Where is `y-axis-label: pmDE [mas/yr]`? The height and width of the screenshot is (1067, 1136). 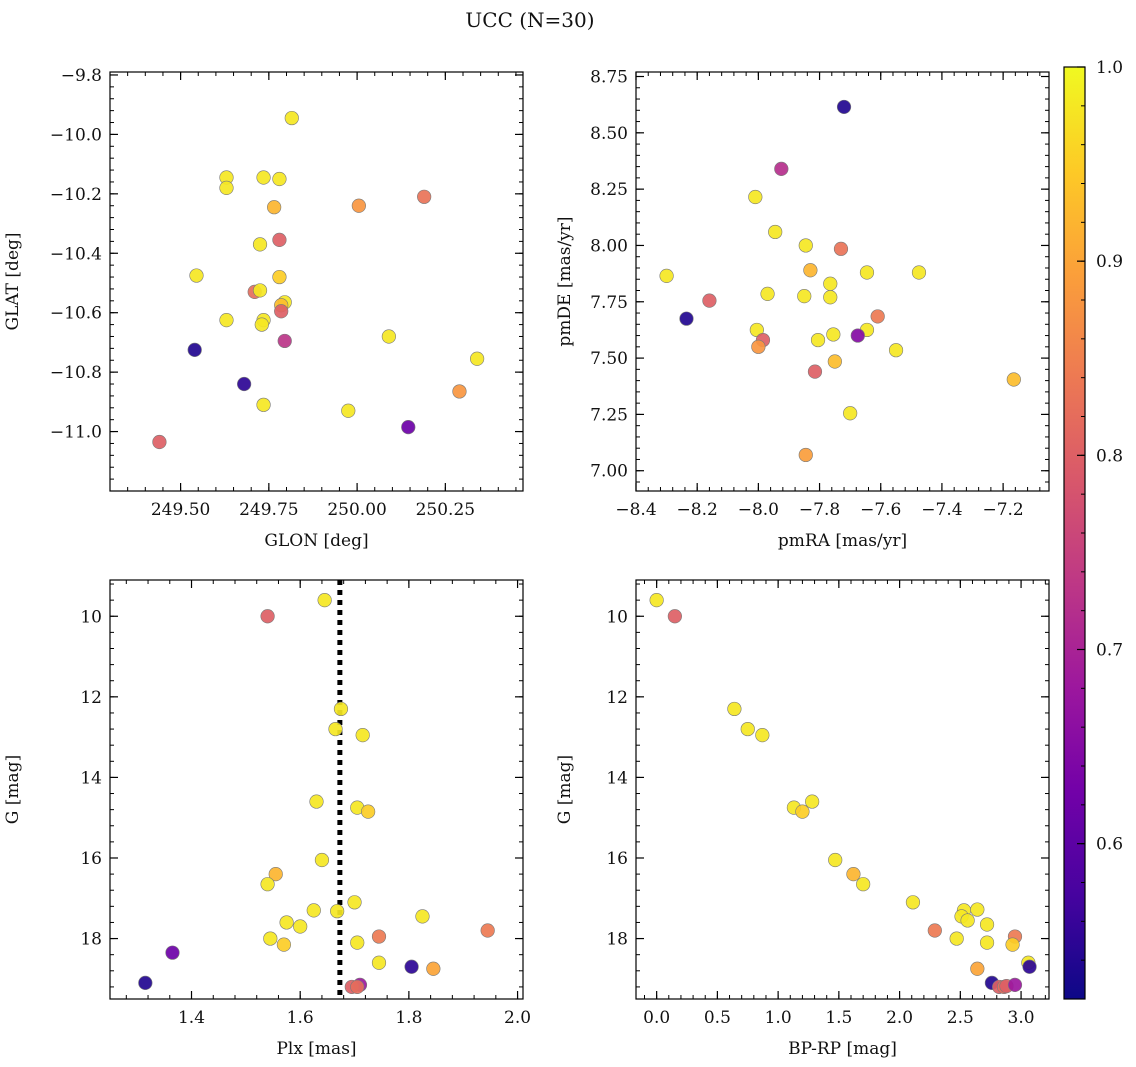 y-axis-label: pmDE [mas/yr] is located at coordinates (565, 281).